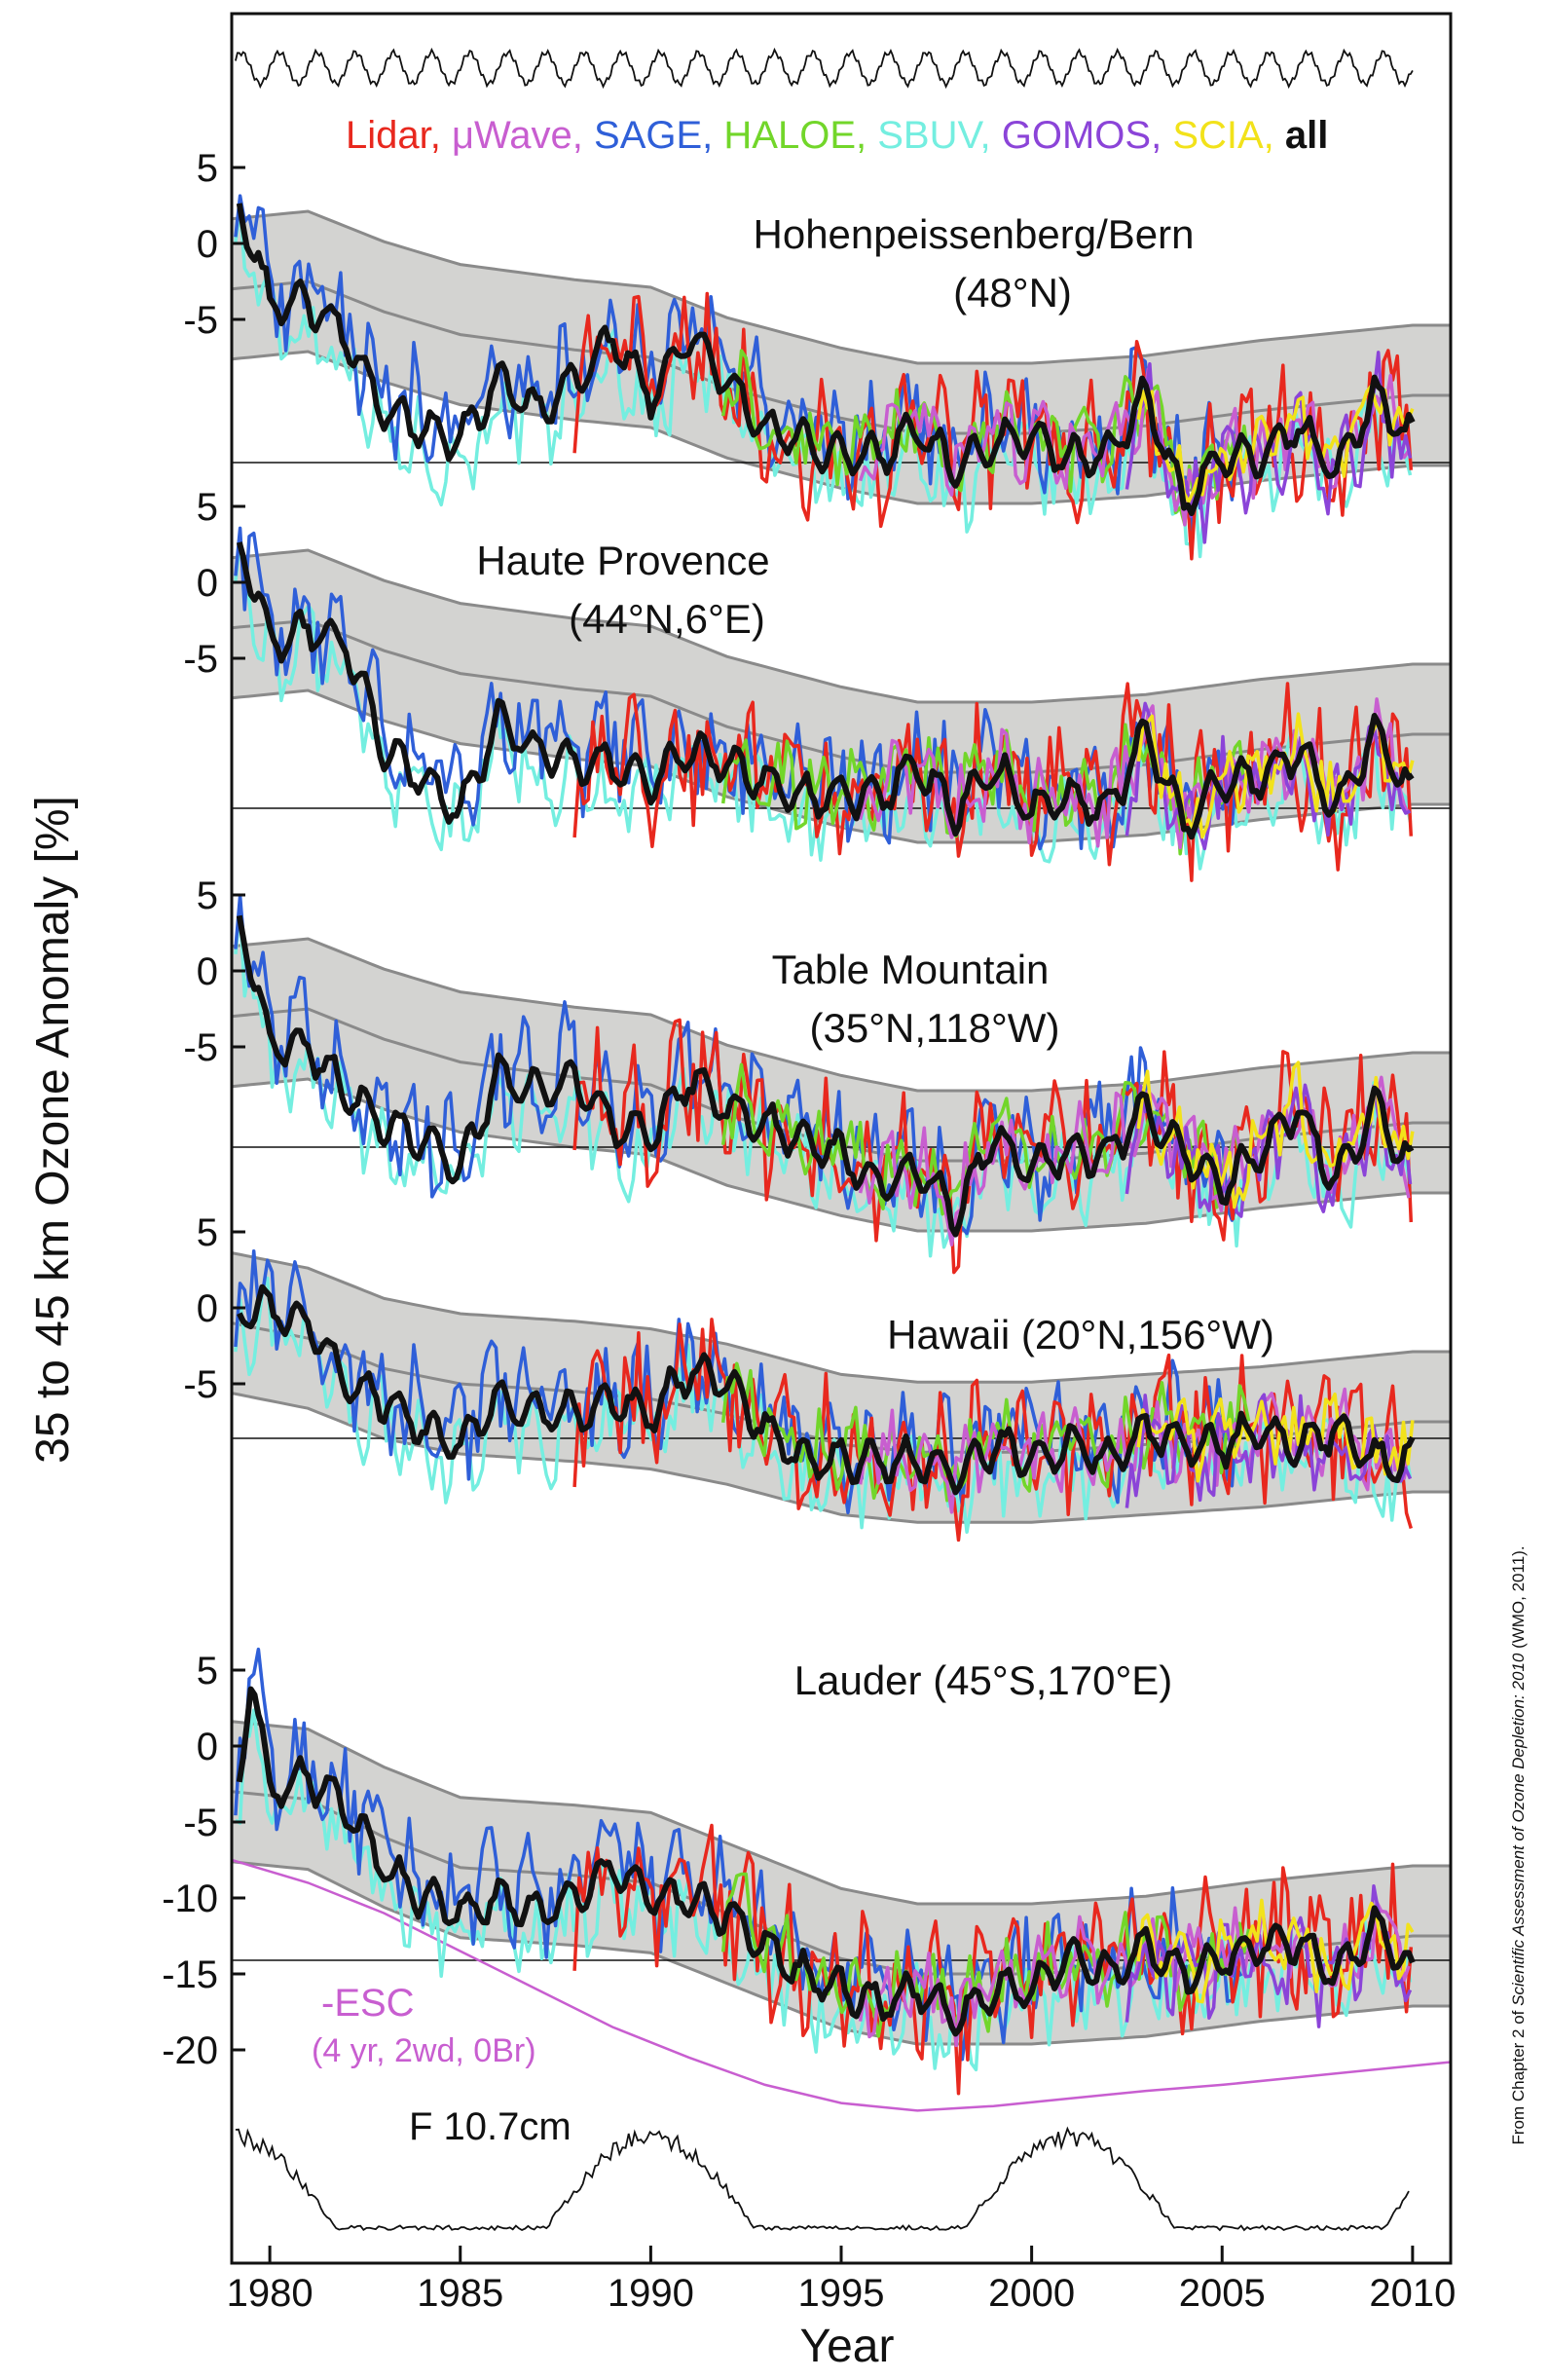  What do you see at coordinates (368, 2003) in the screenshot?
I see `esc-label: -ESC` at bounding box center [368, 2003].